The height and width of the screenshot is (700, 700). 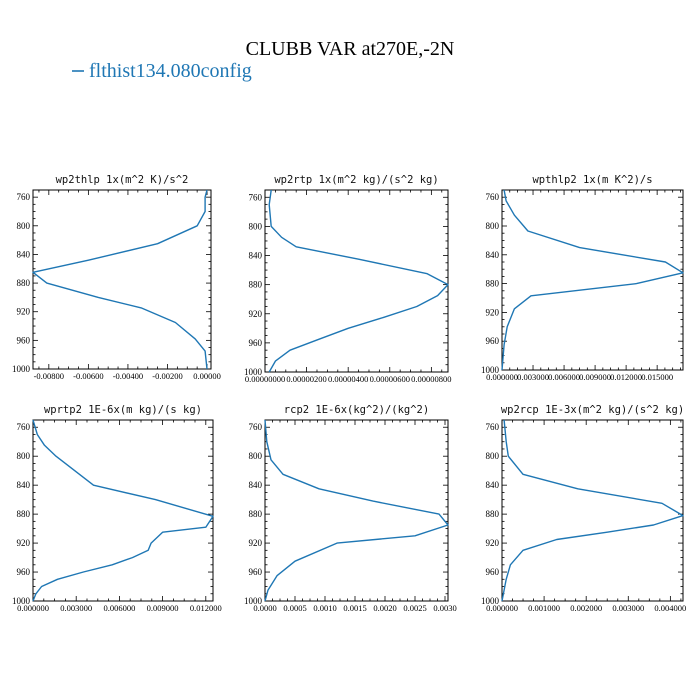 I want to click on panel-title: wp2rcp 1E-3x(m^2 kg)/(s^2 kg), so click(x=592, y=410).